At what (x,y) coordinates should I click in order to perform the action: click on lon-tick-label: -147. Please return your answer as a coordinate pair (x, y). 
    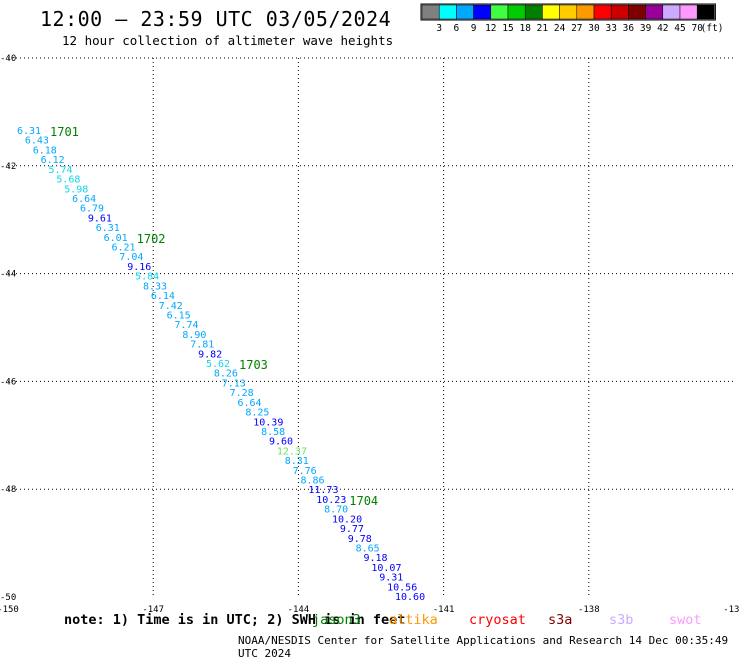
    Looking at the image, I should click on (153, 610).